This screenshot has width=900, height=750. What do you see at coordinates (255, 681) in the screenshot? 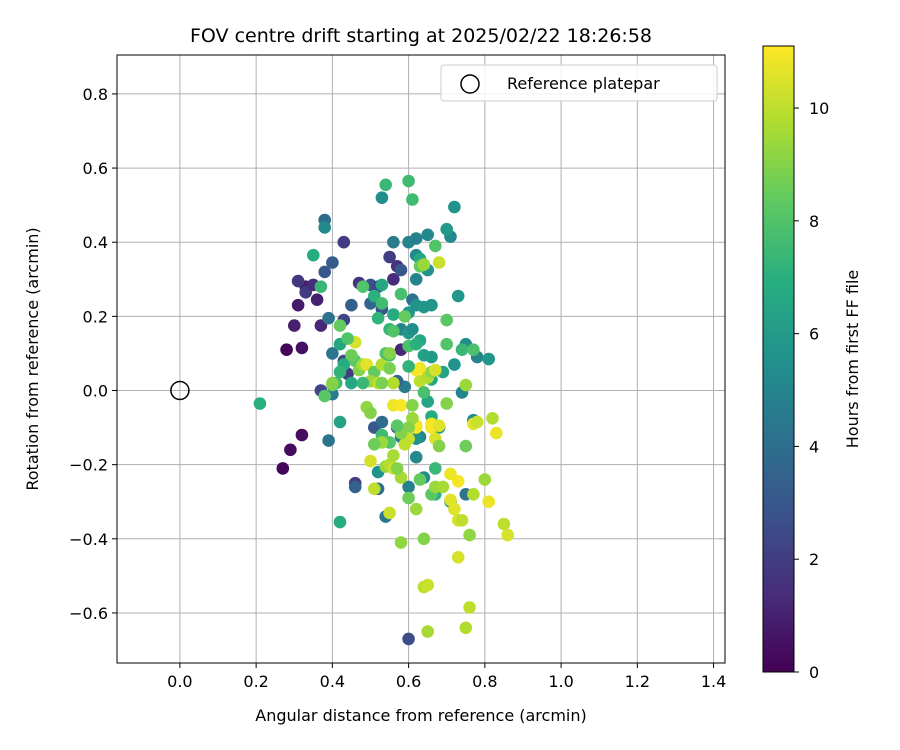
I see `x-tick-label: 0.2` at bounding box center [255, 681].